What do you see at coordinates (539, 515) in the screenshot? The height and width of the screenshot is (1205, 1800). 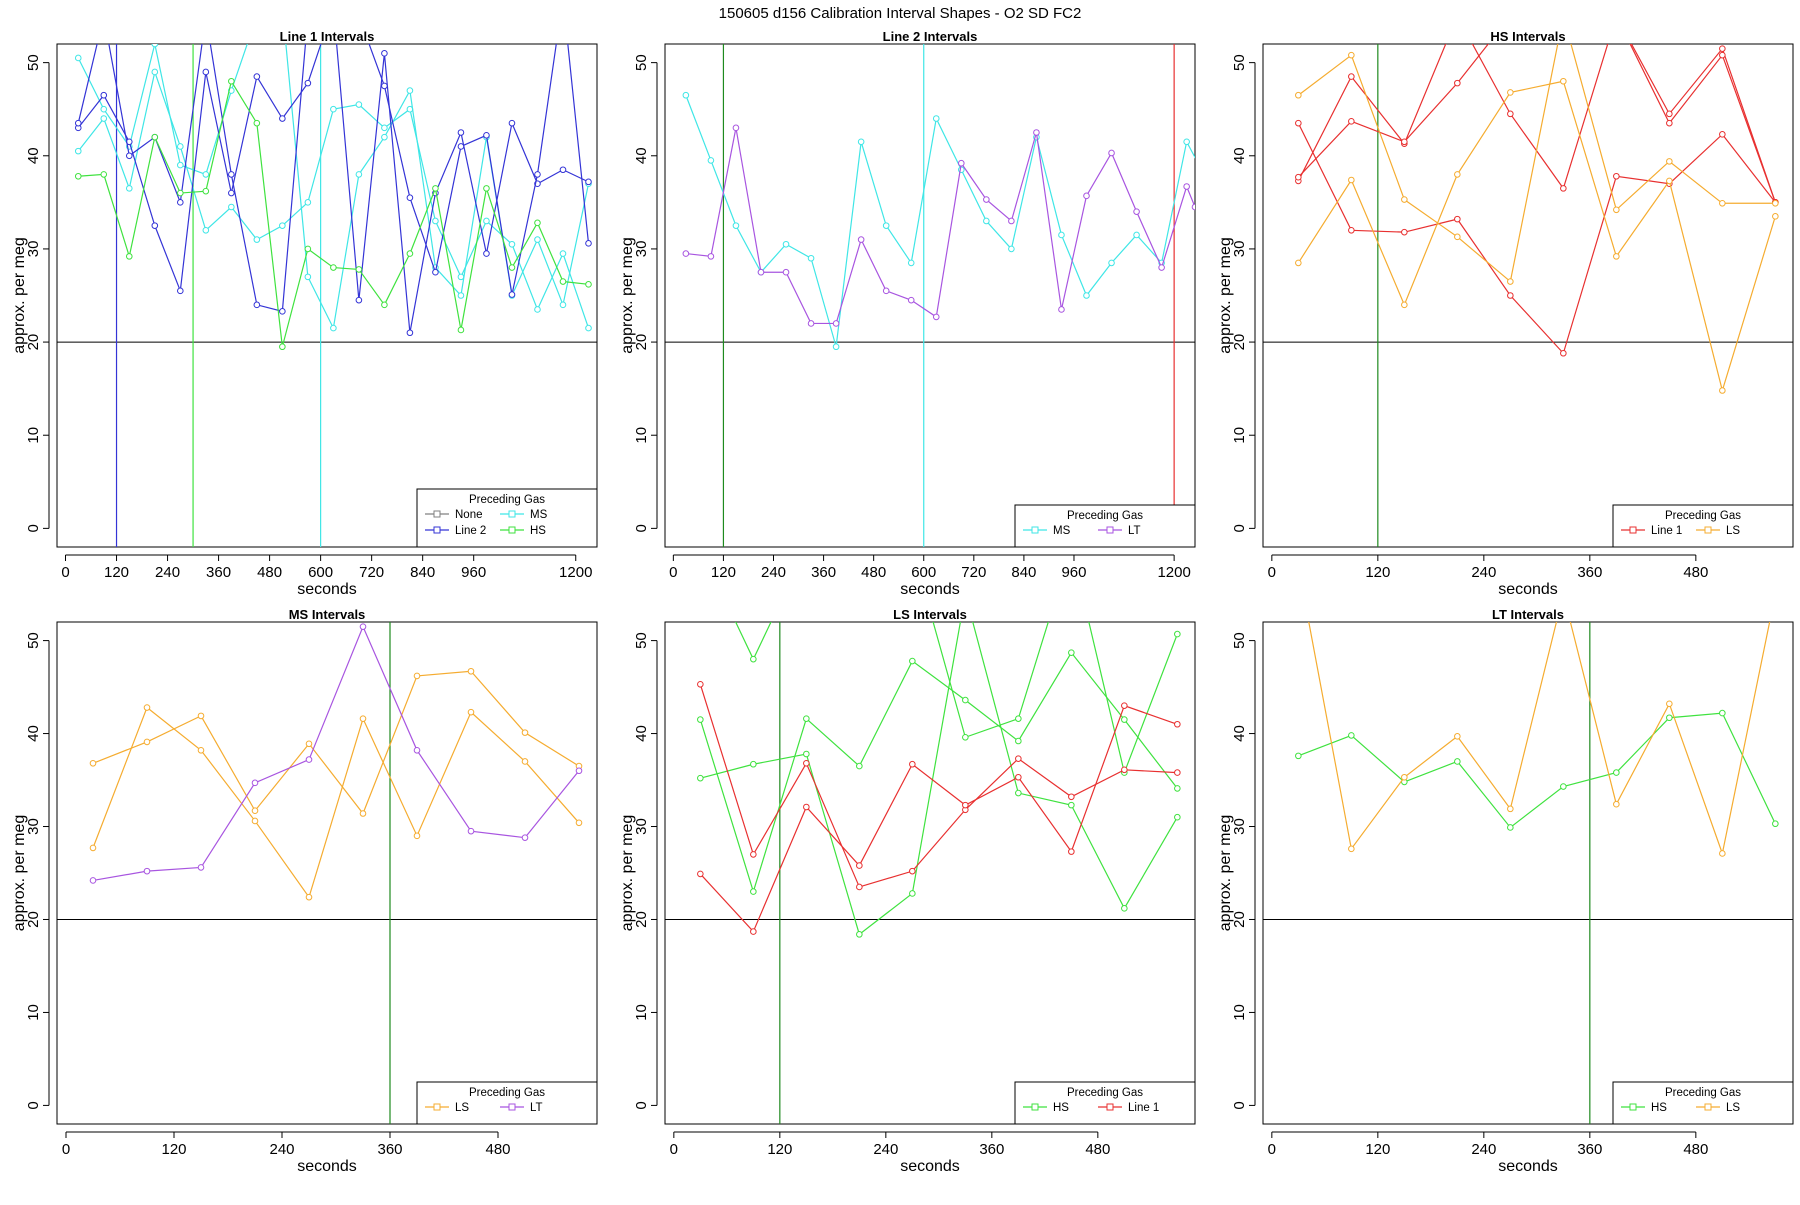 I see `legend-entry-label: MS` at bounding box center [539, 515].